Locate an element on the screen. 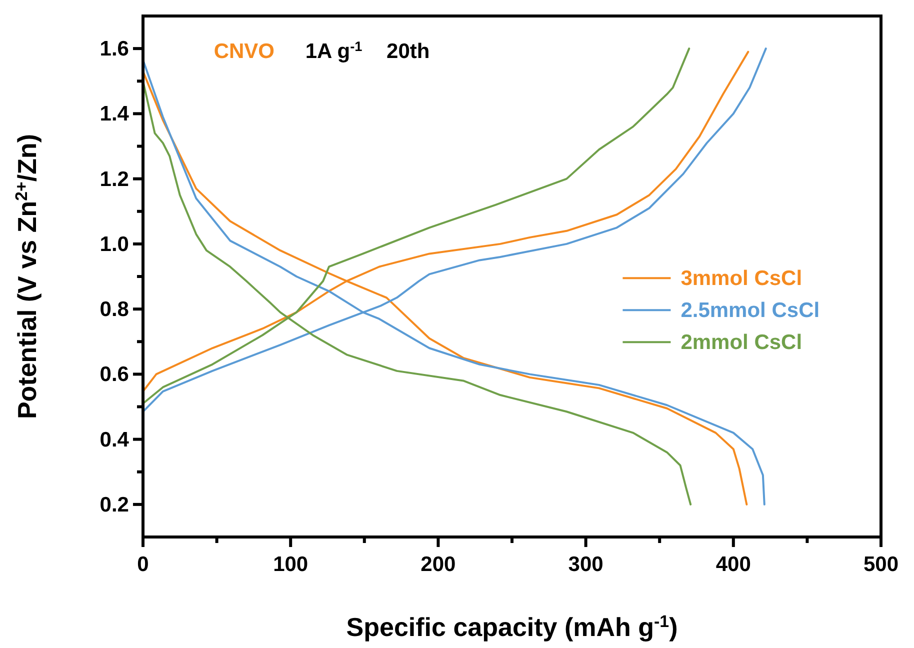 The height and width of the screenshot is (648, 914). y-tick-label: 0.8 is located at coordinates (115, 310).